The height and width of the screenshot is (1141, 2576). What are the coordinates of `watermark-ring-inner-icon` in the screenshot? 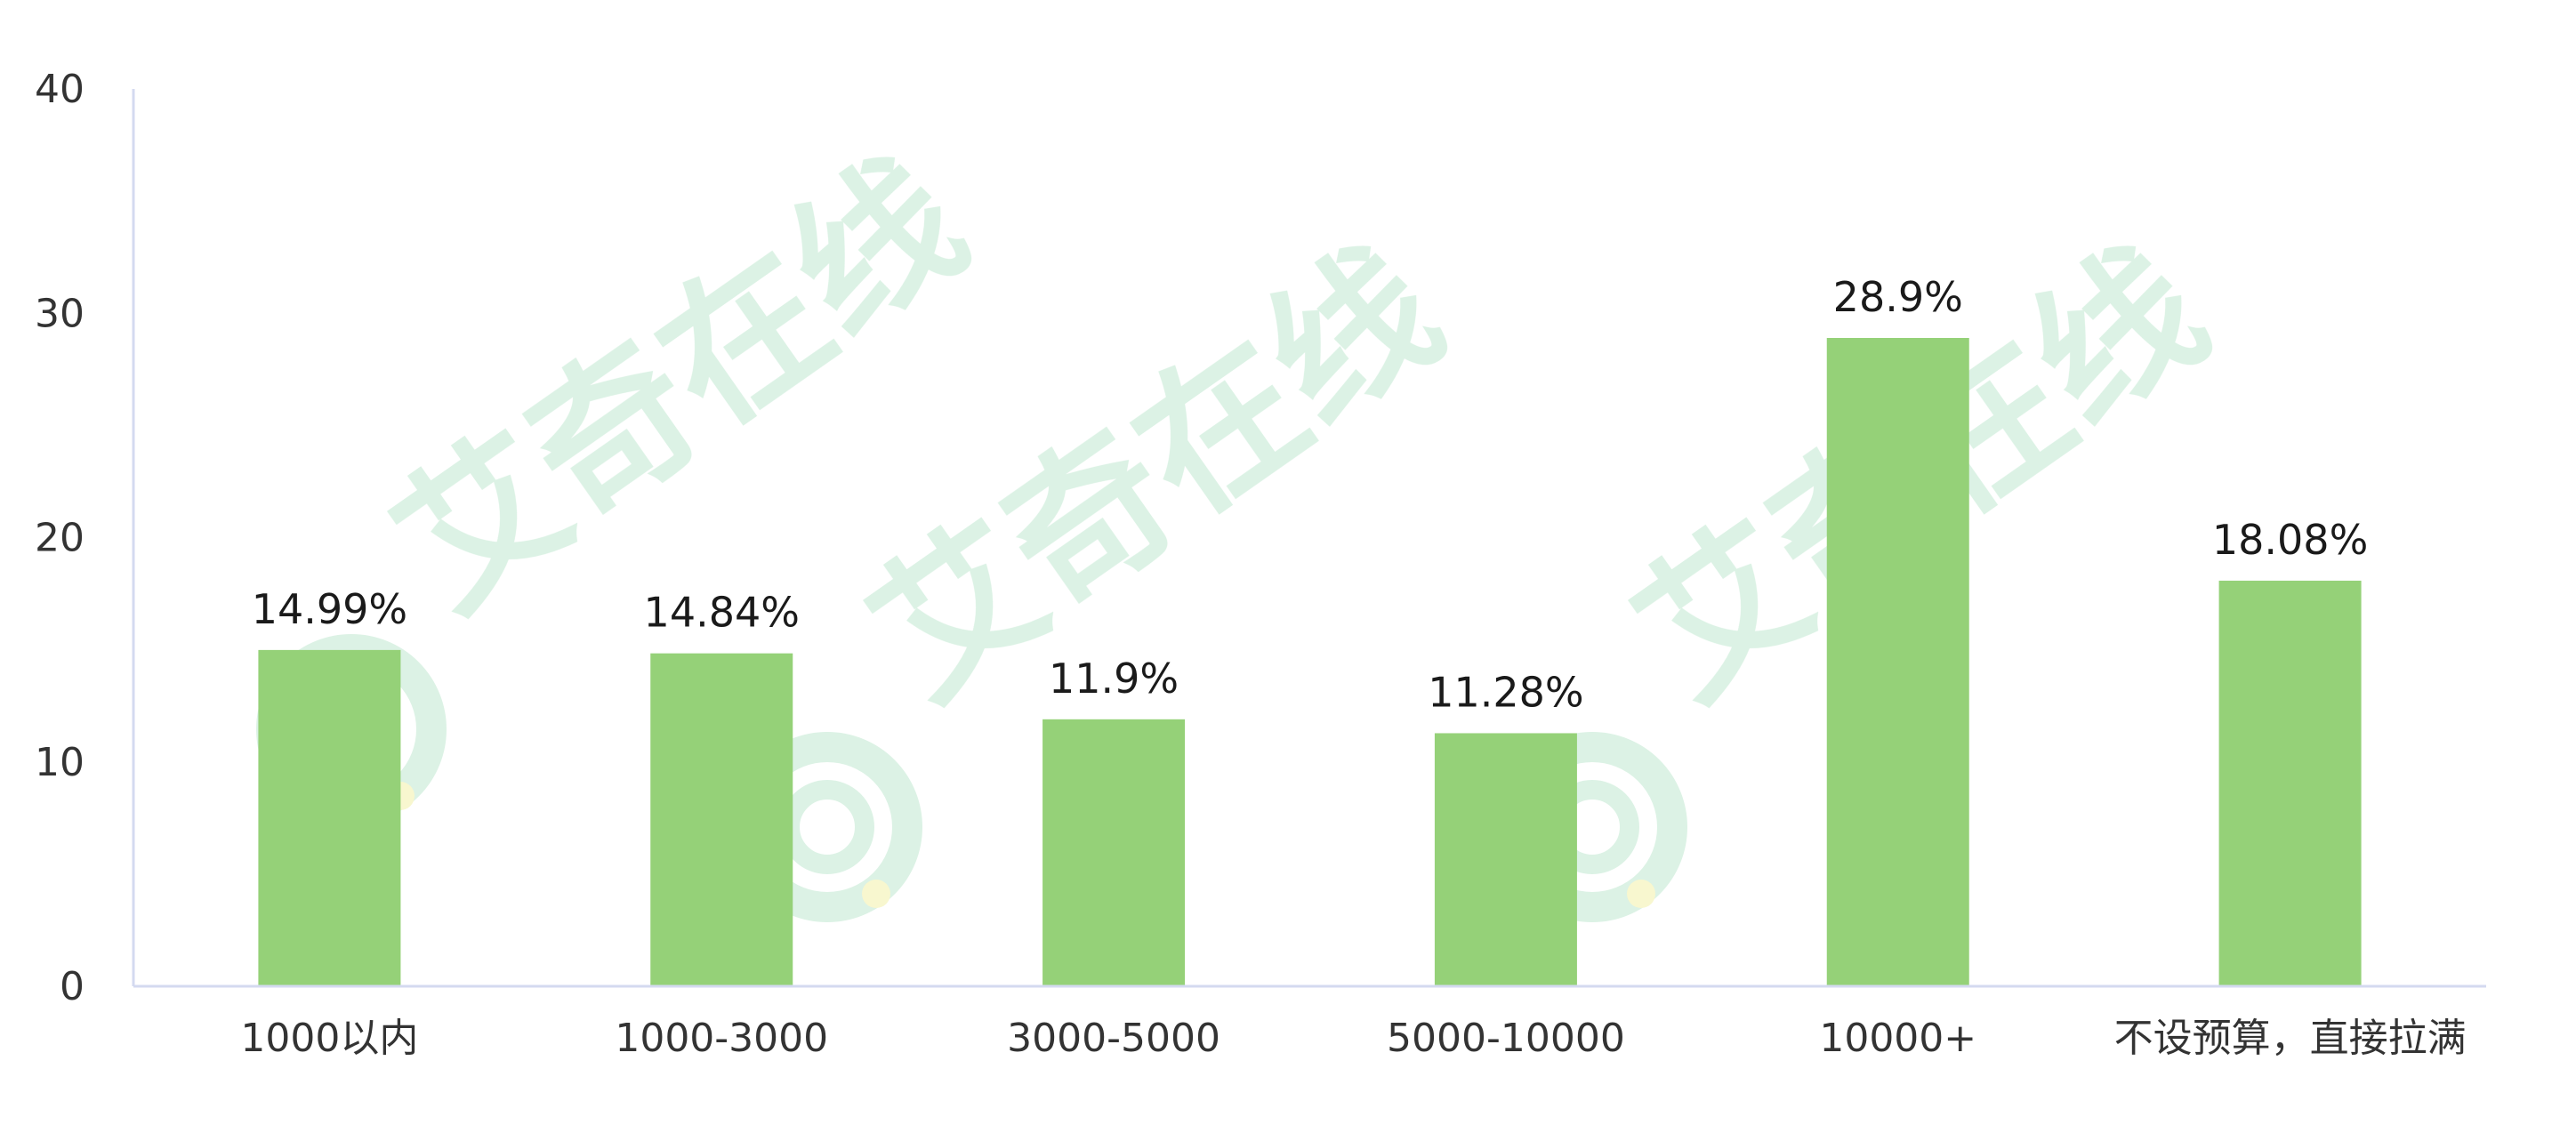 It's located at (827, 827).